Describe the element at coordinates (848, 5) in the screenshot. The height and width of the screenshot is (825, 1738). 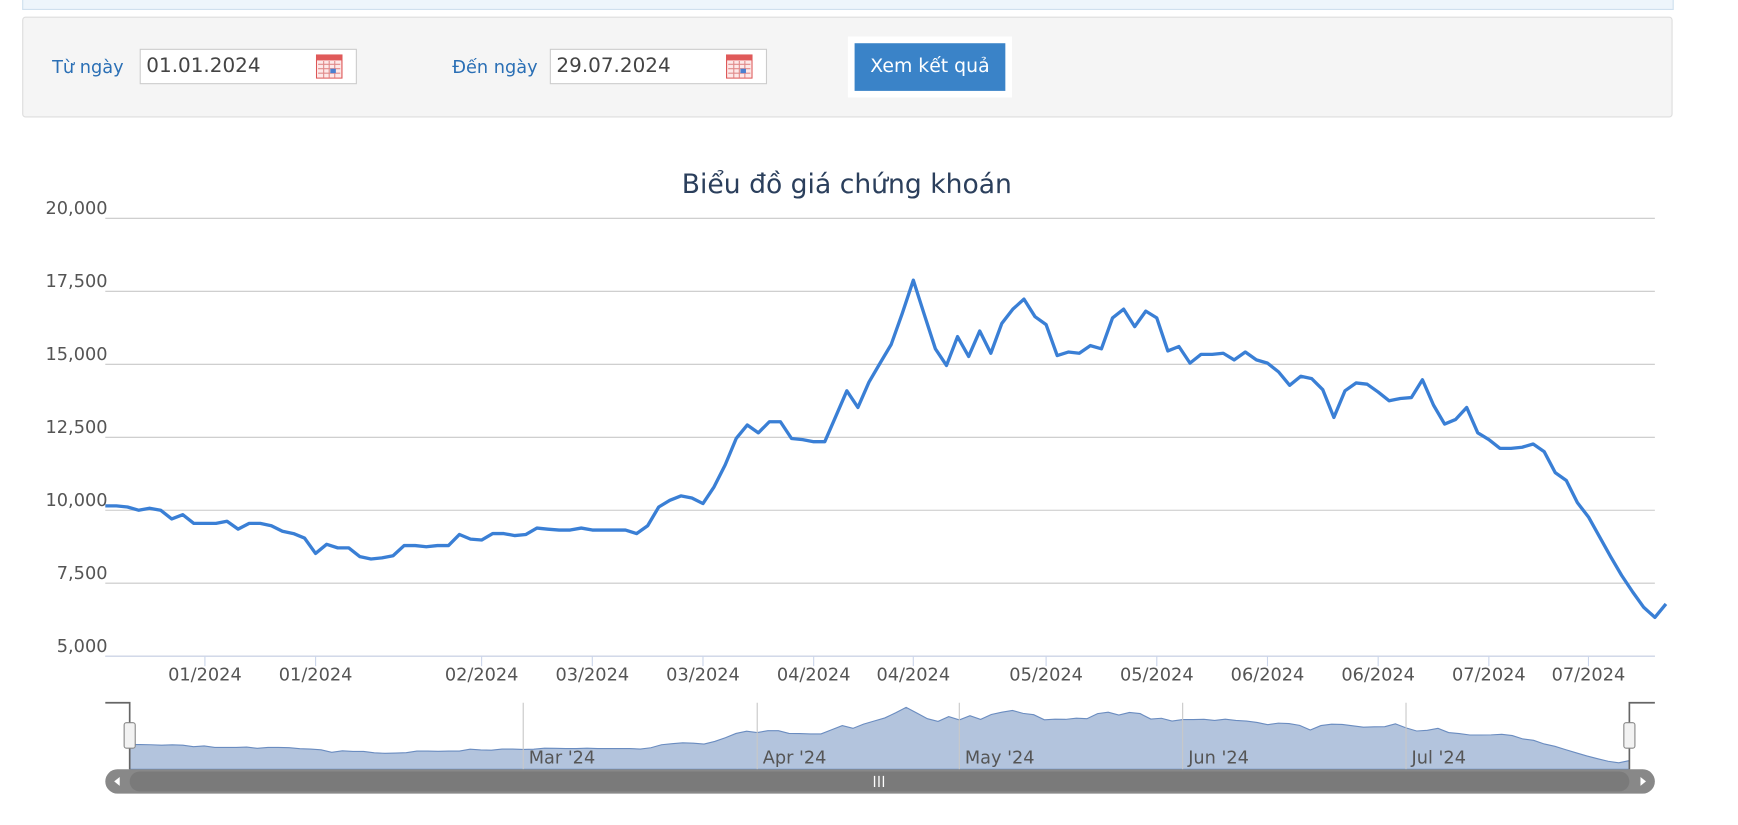
I see `top-bar` at that location.